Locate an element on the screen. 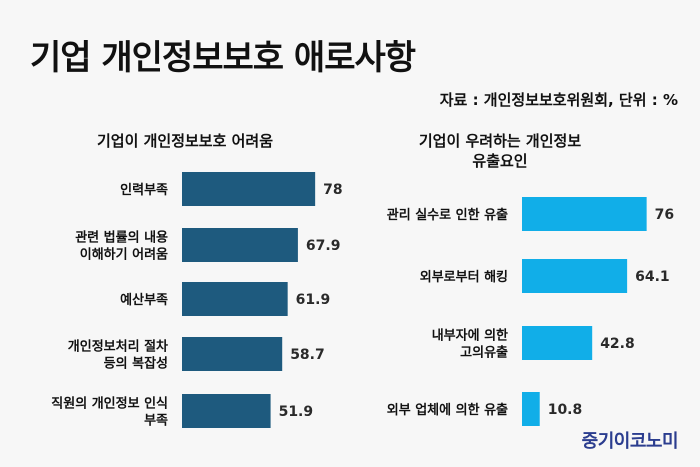 The image size is (700, 467). source-note: 자료 : 개인정보보호위원회, 단위 : % is located at coordinates (558, 100).